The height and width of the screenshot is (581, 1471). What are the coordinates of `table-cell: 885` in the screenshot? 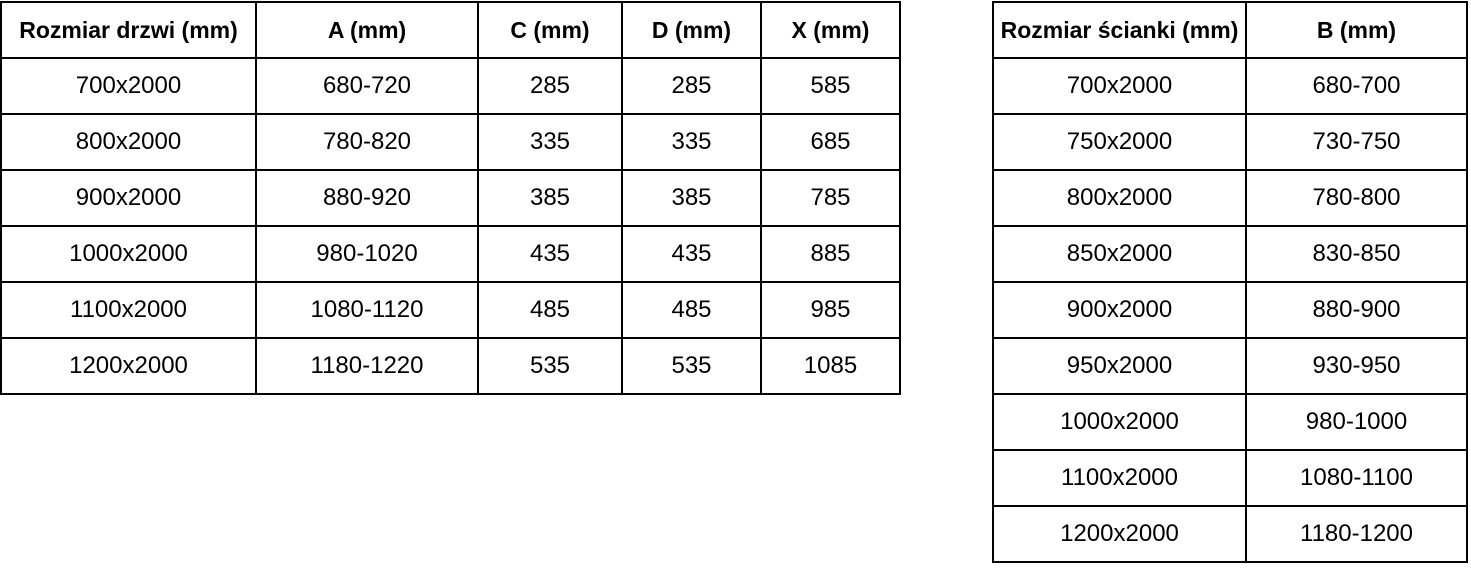 It's located at (830, 254).